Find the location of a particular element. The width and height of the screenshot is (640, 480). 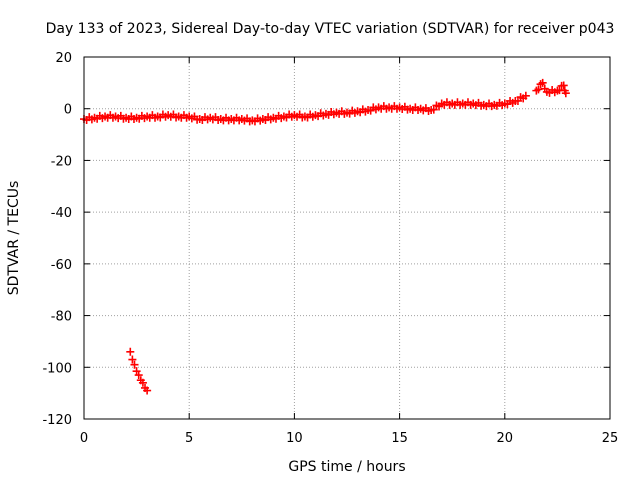

y-tick-label: -20 is located at coordinates (61, 161).